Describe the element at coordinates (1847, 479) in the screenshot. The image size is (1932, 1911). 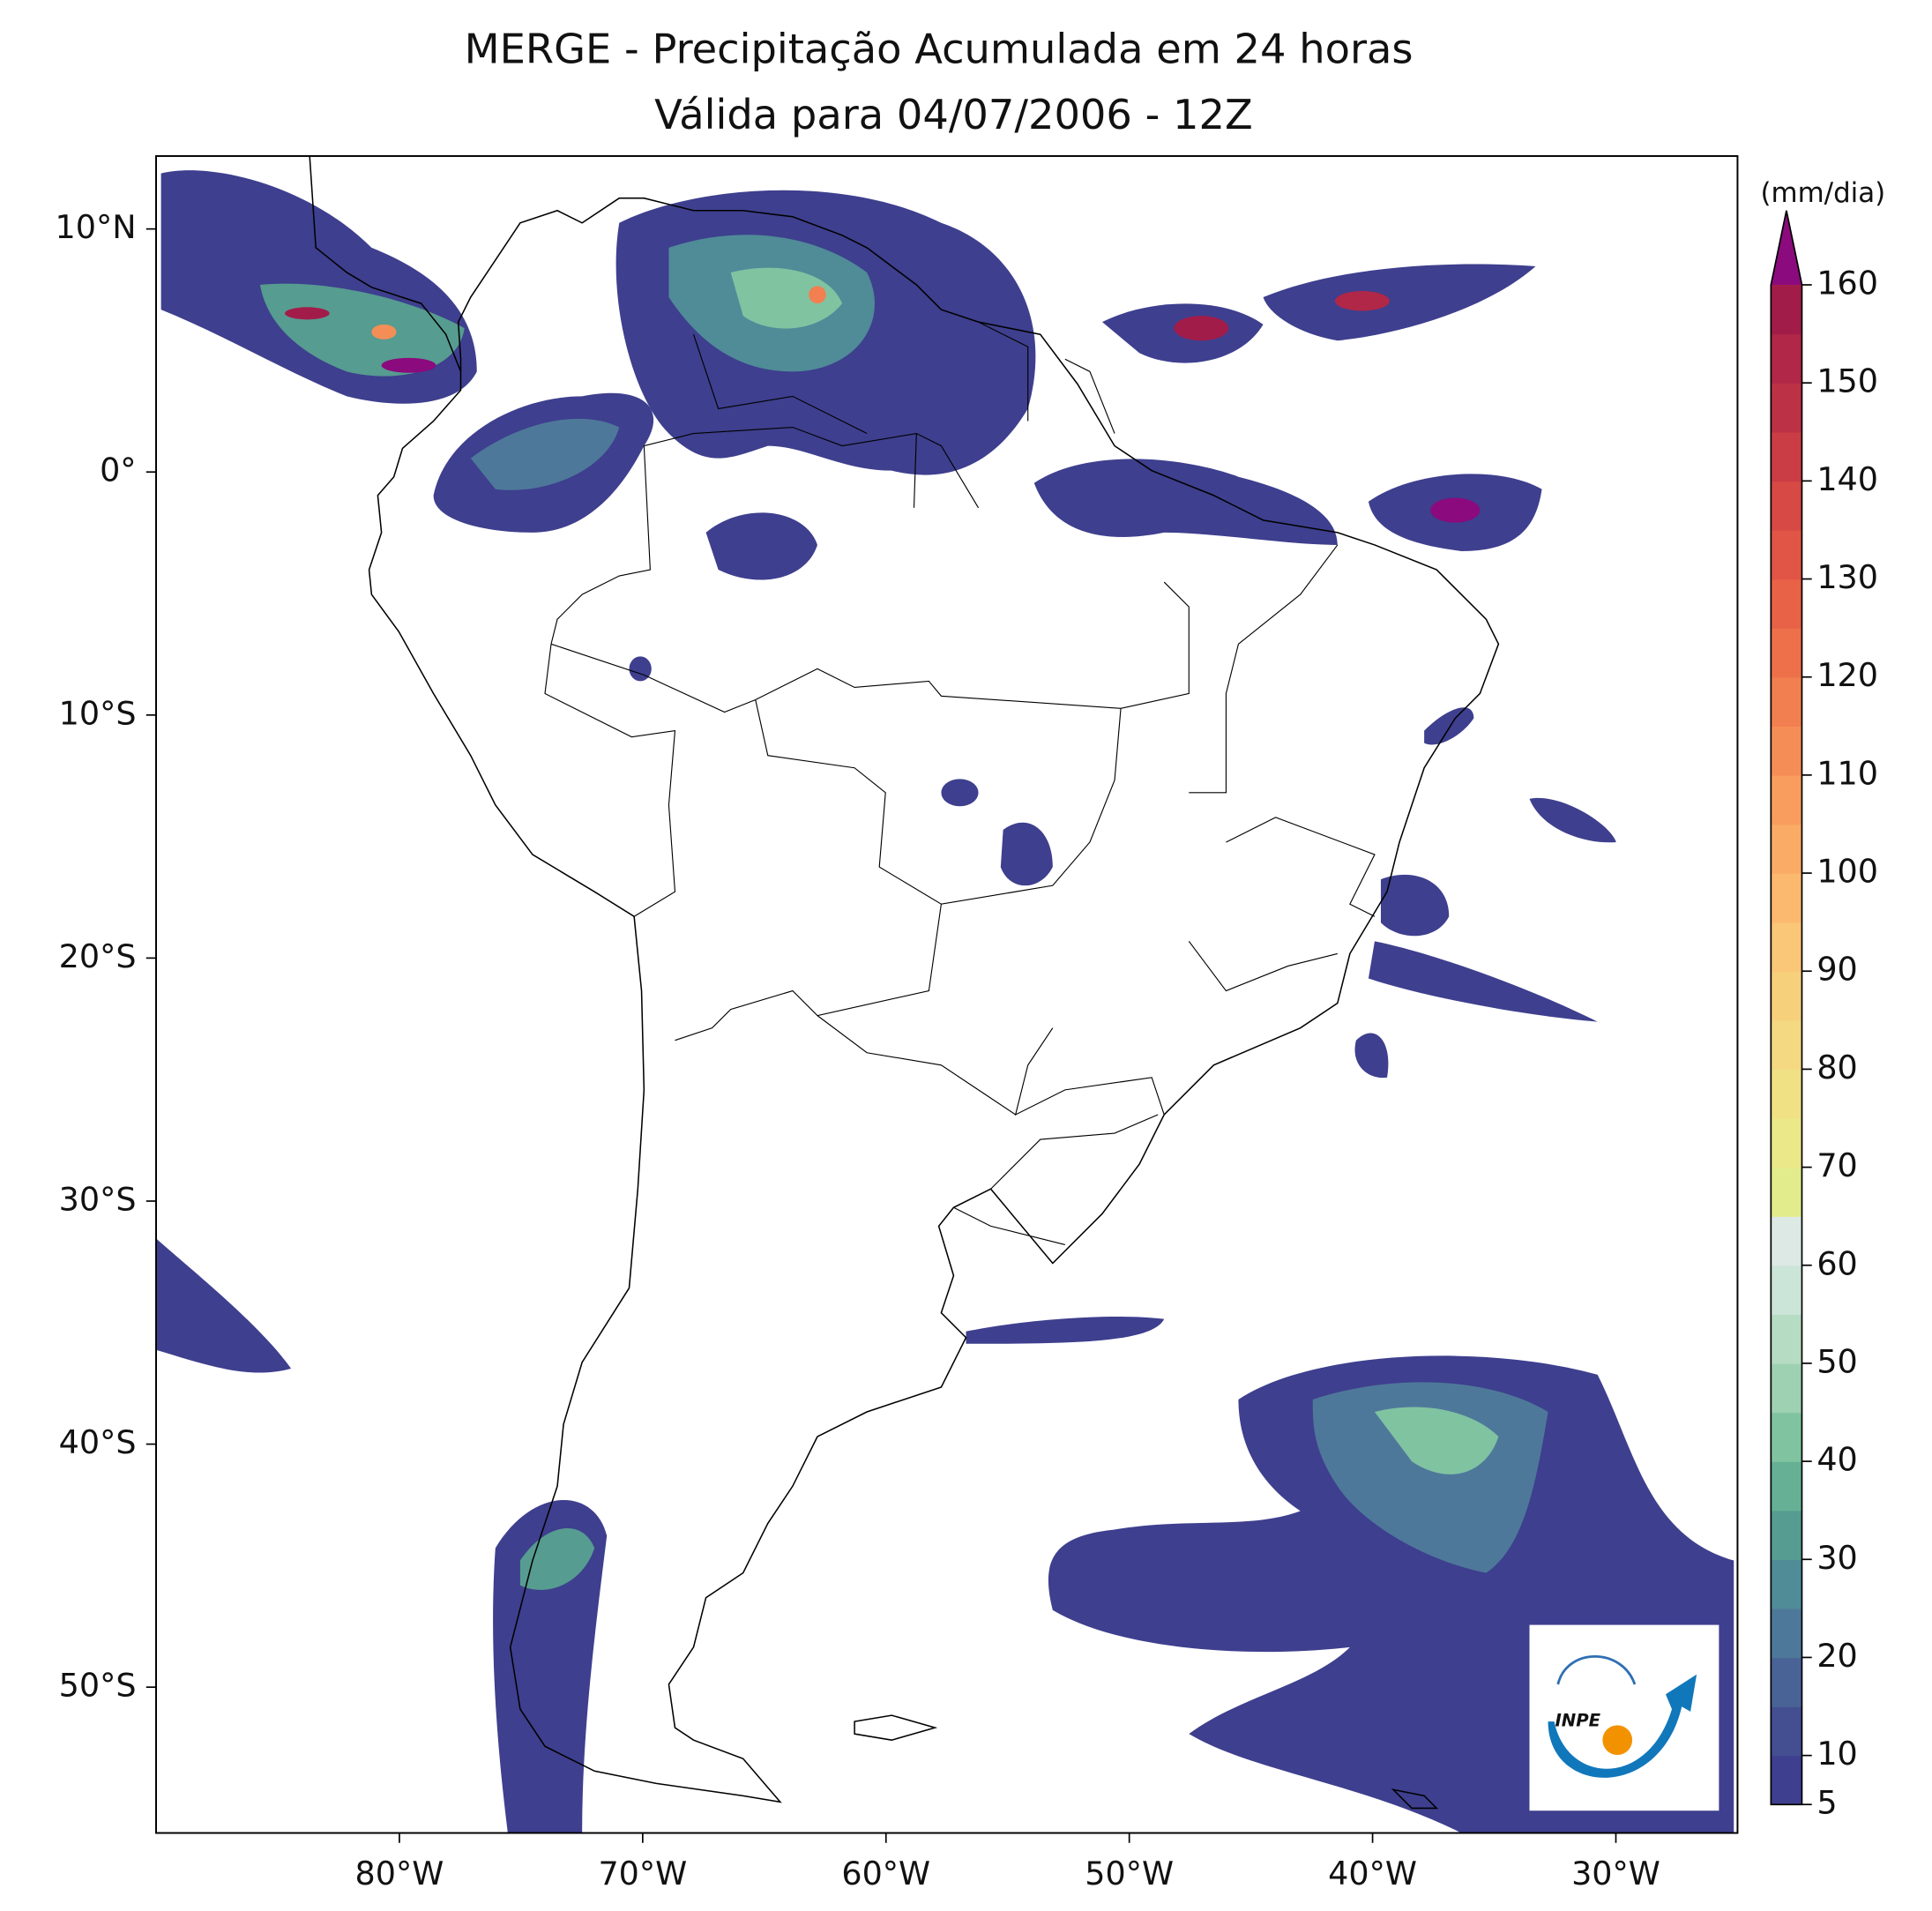
I see `colorbar-tick-label: 140` at that location.